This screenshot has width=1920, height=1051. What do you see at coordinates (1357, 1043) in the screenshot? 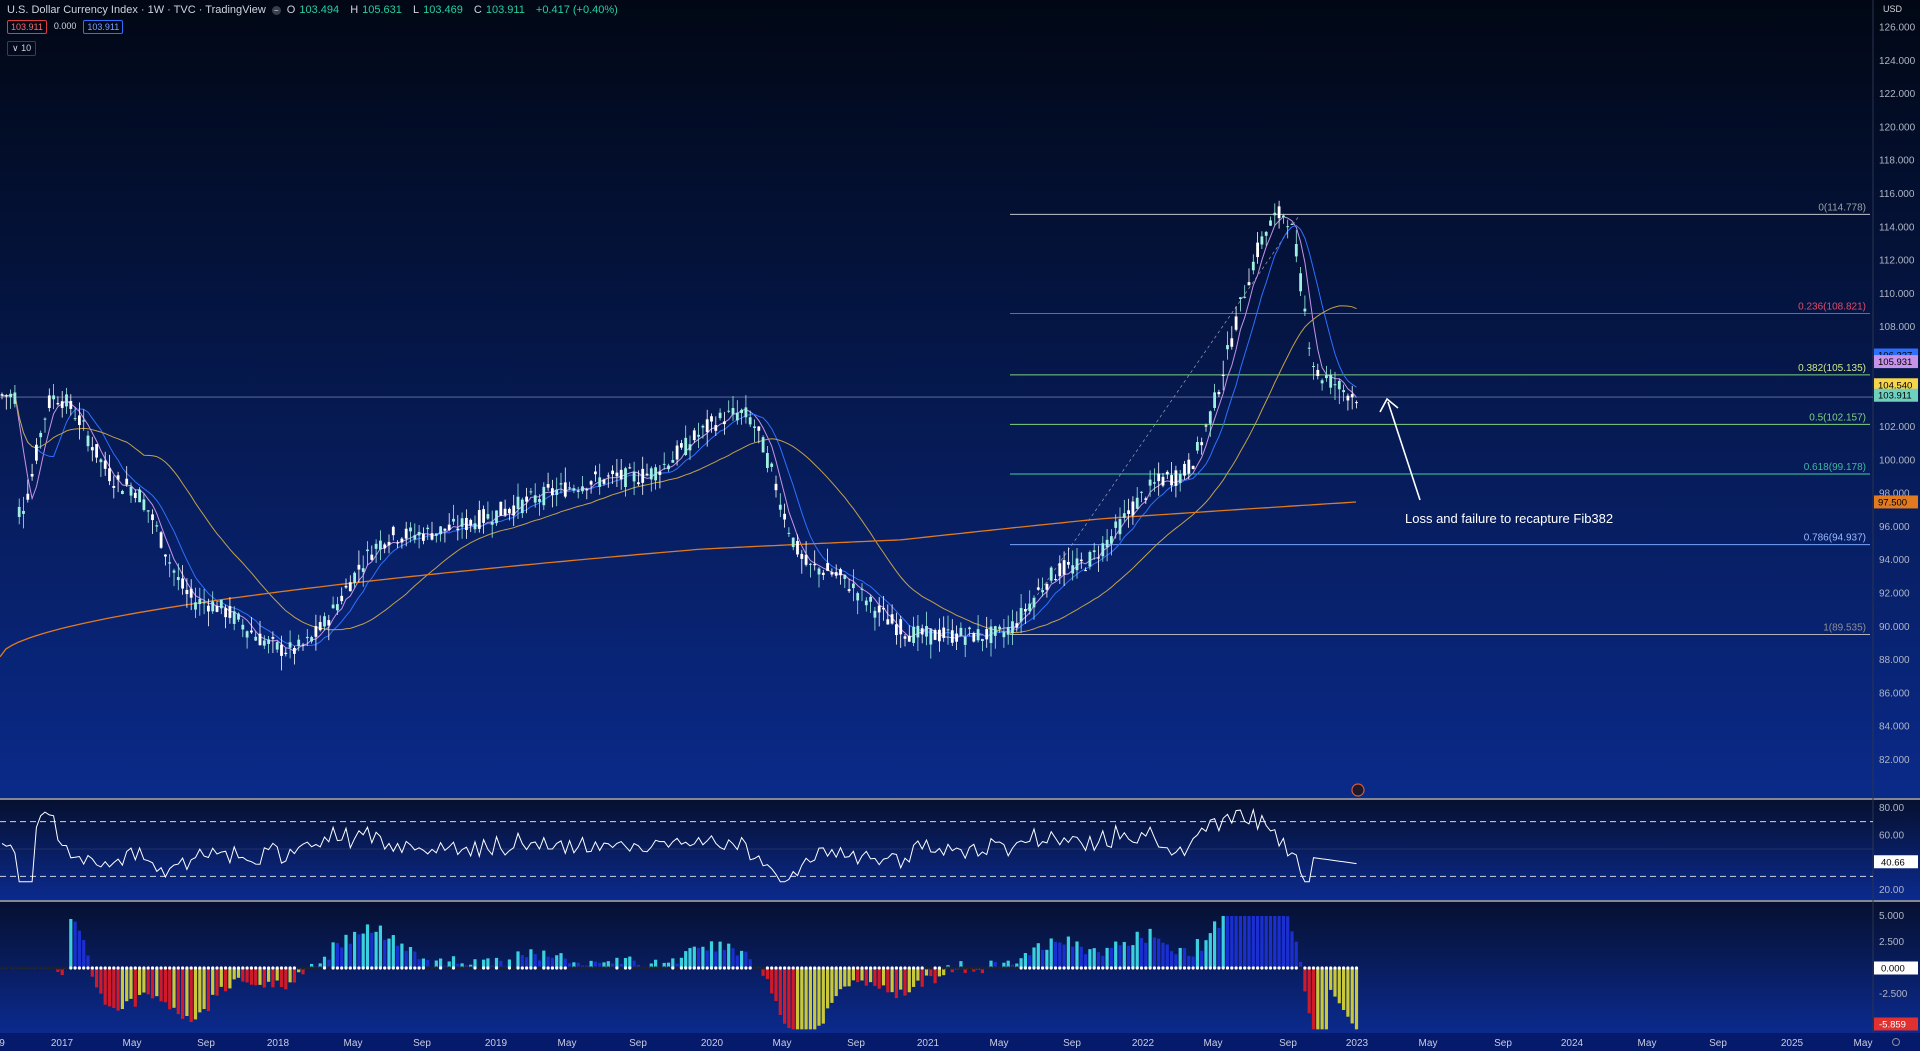
I see `x-tick-label: 2023` at bounding box center [1357, 1043].